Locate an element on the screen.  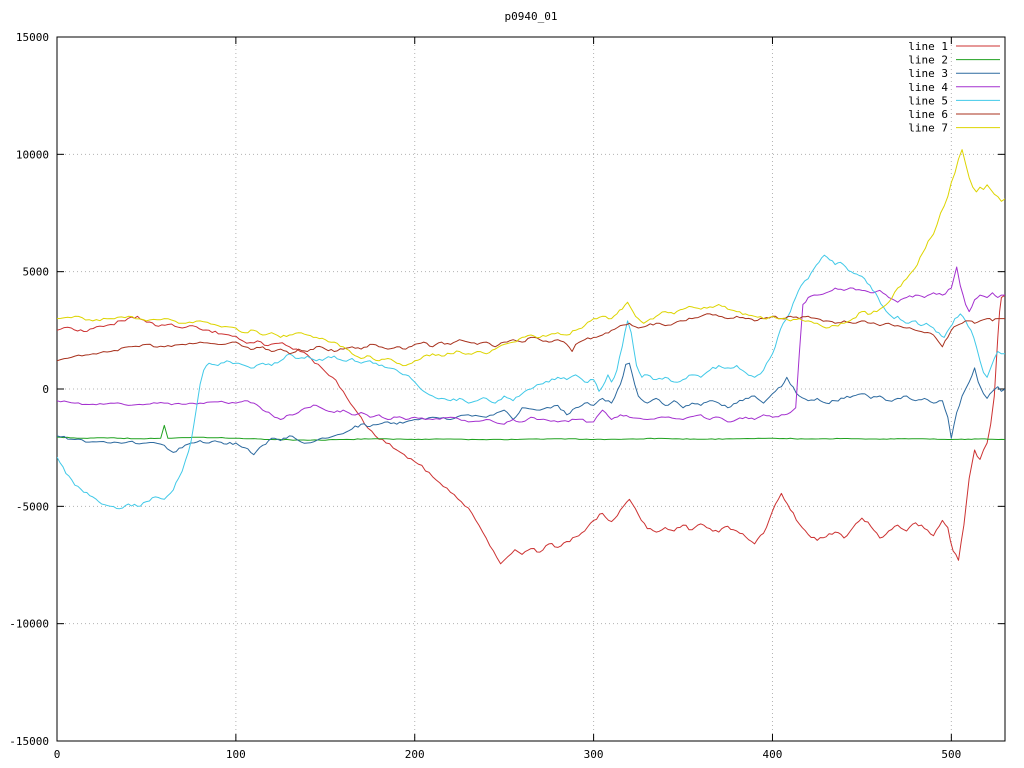
x-axis-tick-label: 400 is located at coordinates (773, 754).